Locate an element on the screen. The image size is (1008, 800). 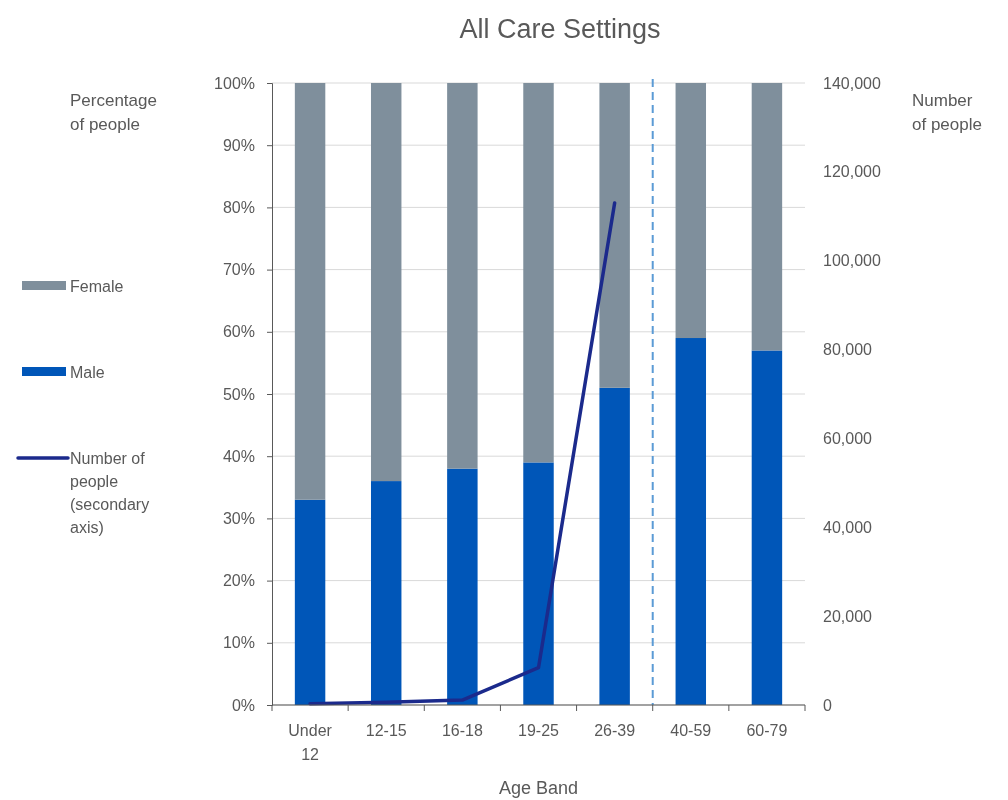
y-tick-label: 60% is located at coordinates (238, 332).